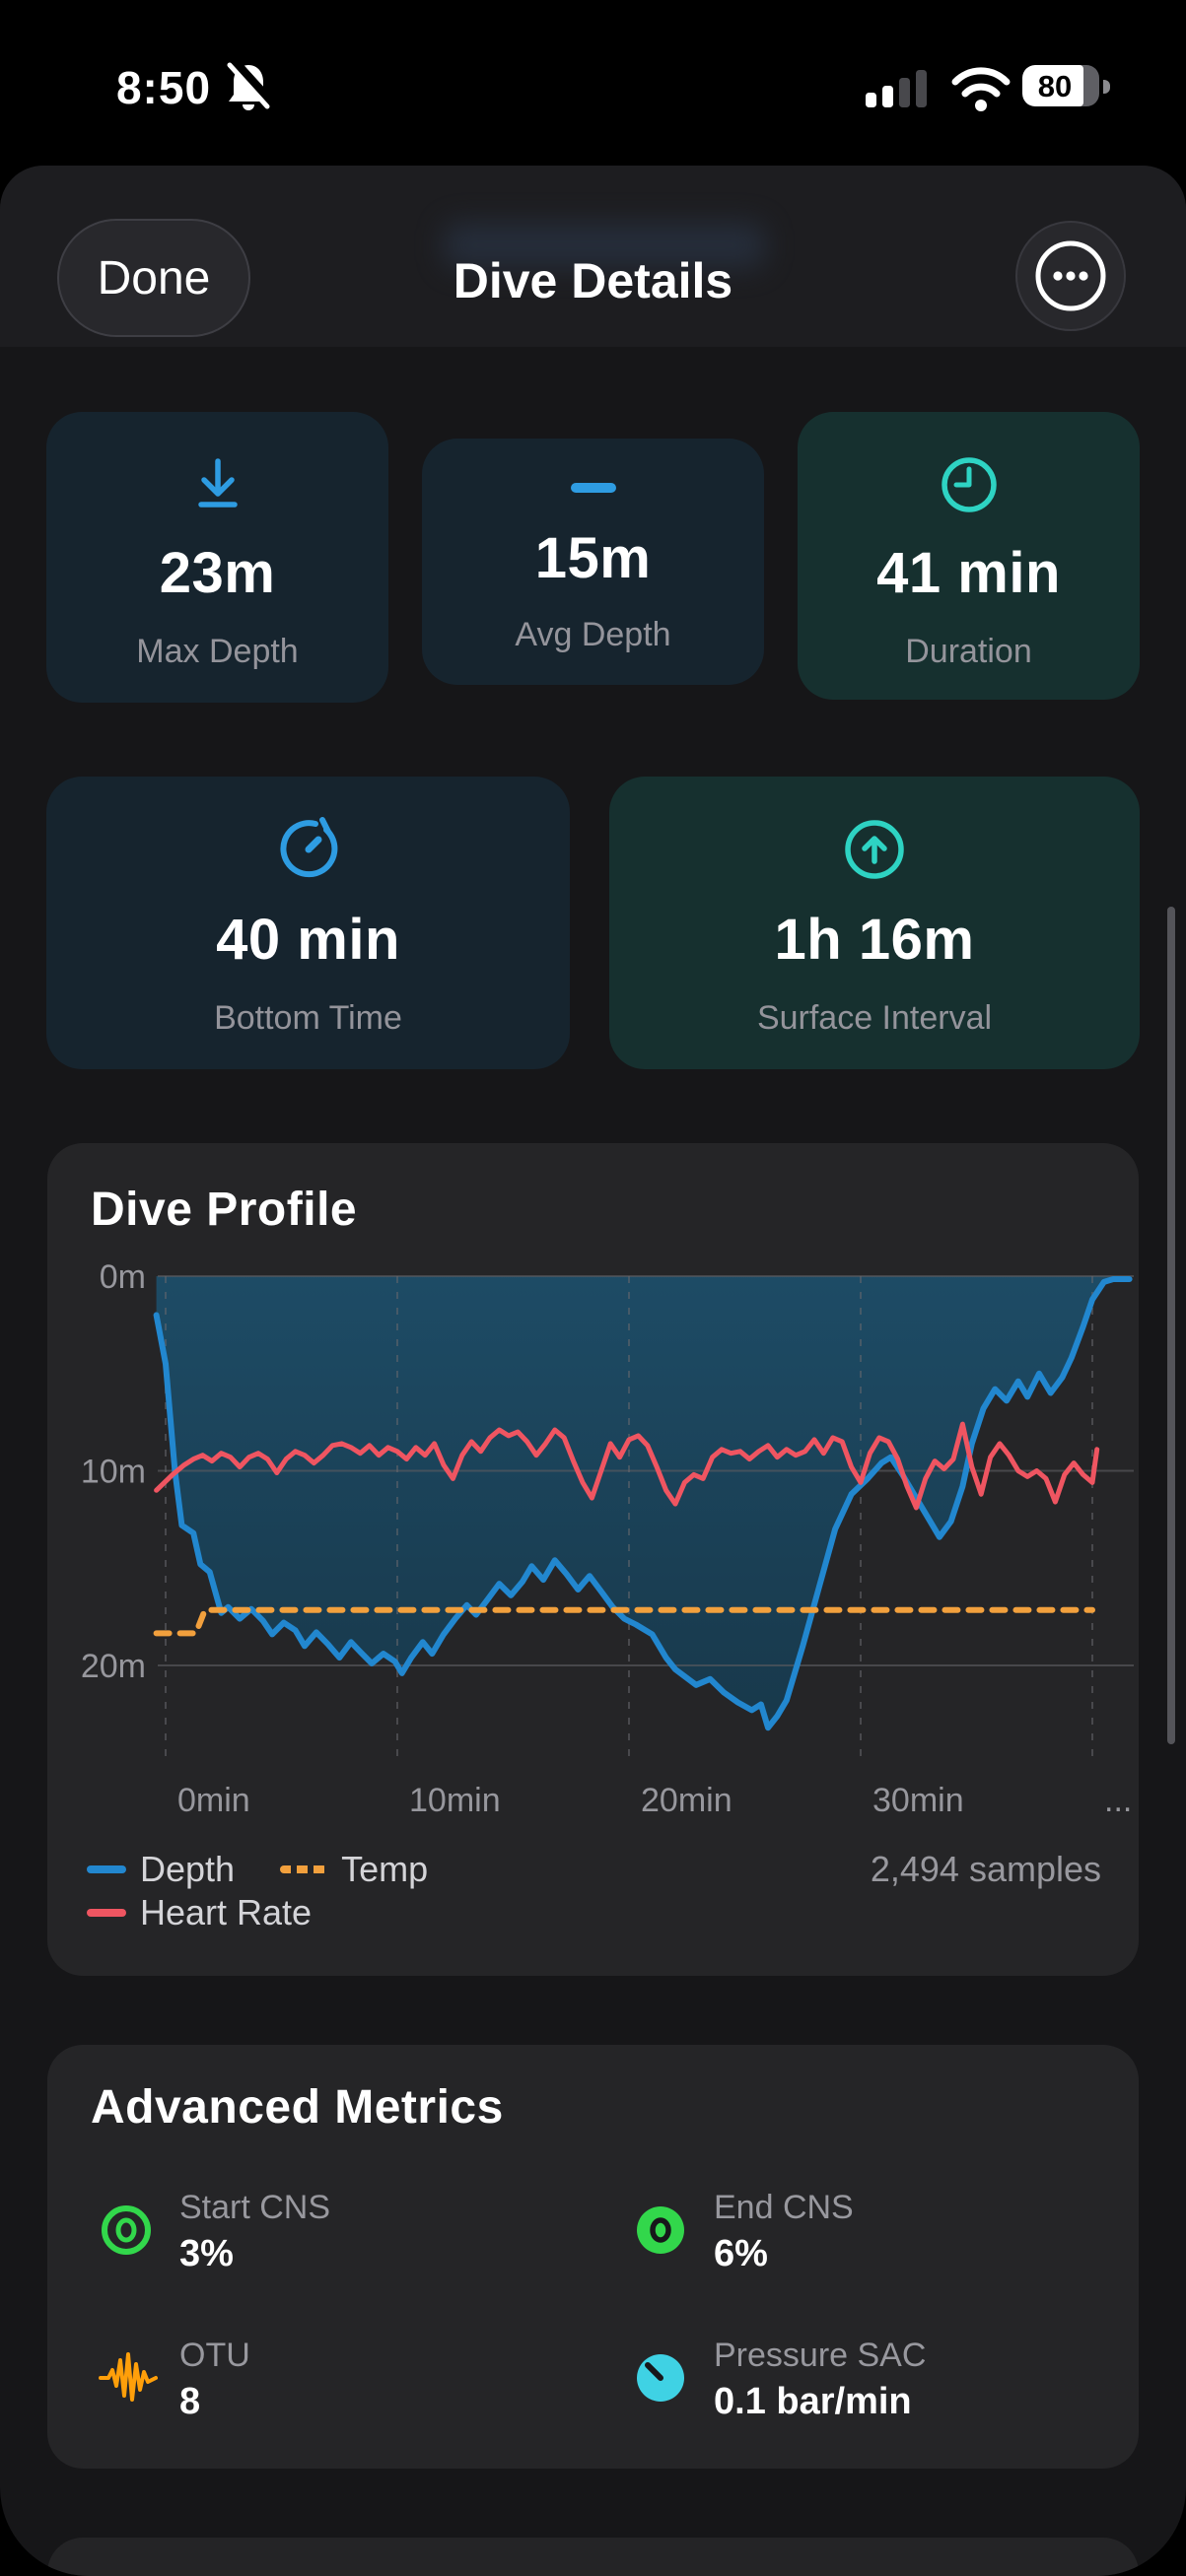 The width and height of the screenshot is (1186, 2576). What do you see at coordinates (385, 1869) in the screenshot?
I see `legend-temp-label: Temp` at bounding box center [385, 1869].